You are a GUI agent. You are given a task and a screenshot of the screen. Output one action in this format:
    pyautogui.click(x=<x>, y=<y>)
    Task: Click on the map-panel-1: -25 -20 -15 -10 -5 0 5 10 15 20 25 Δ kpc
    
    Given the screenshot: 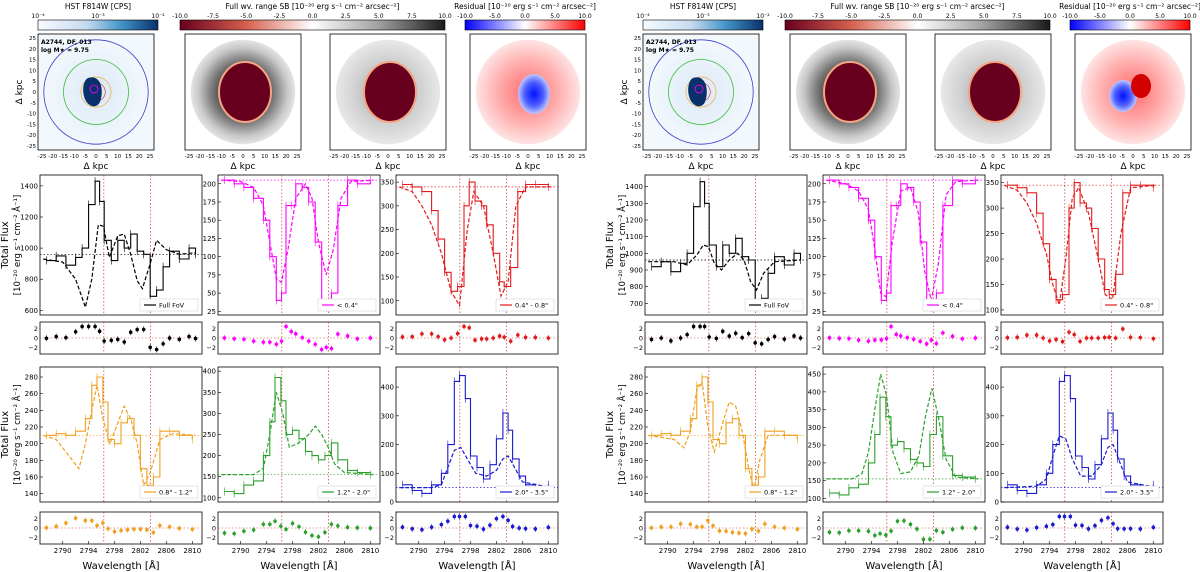 What is the action you would take?
    pyautogui.click(x=243, y=102)
    